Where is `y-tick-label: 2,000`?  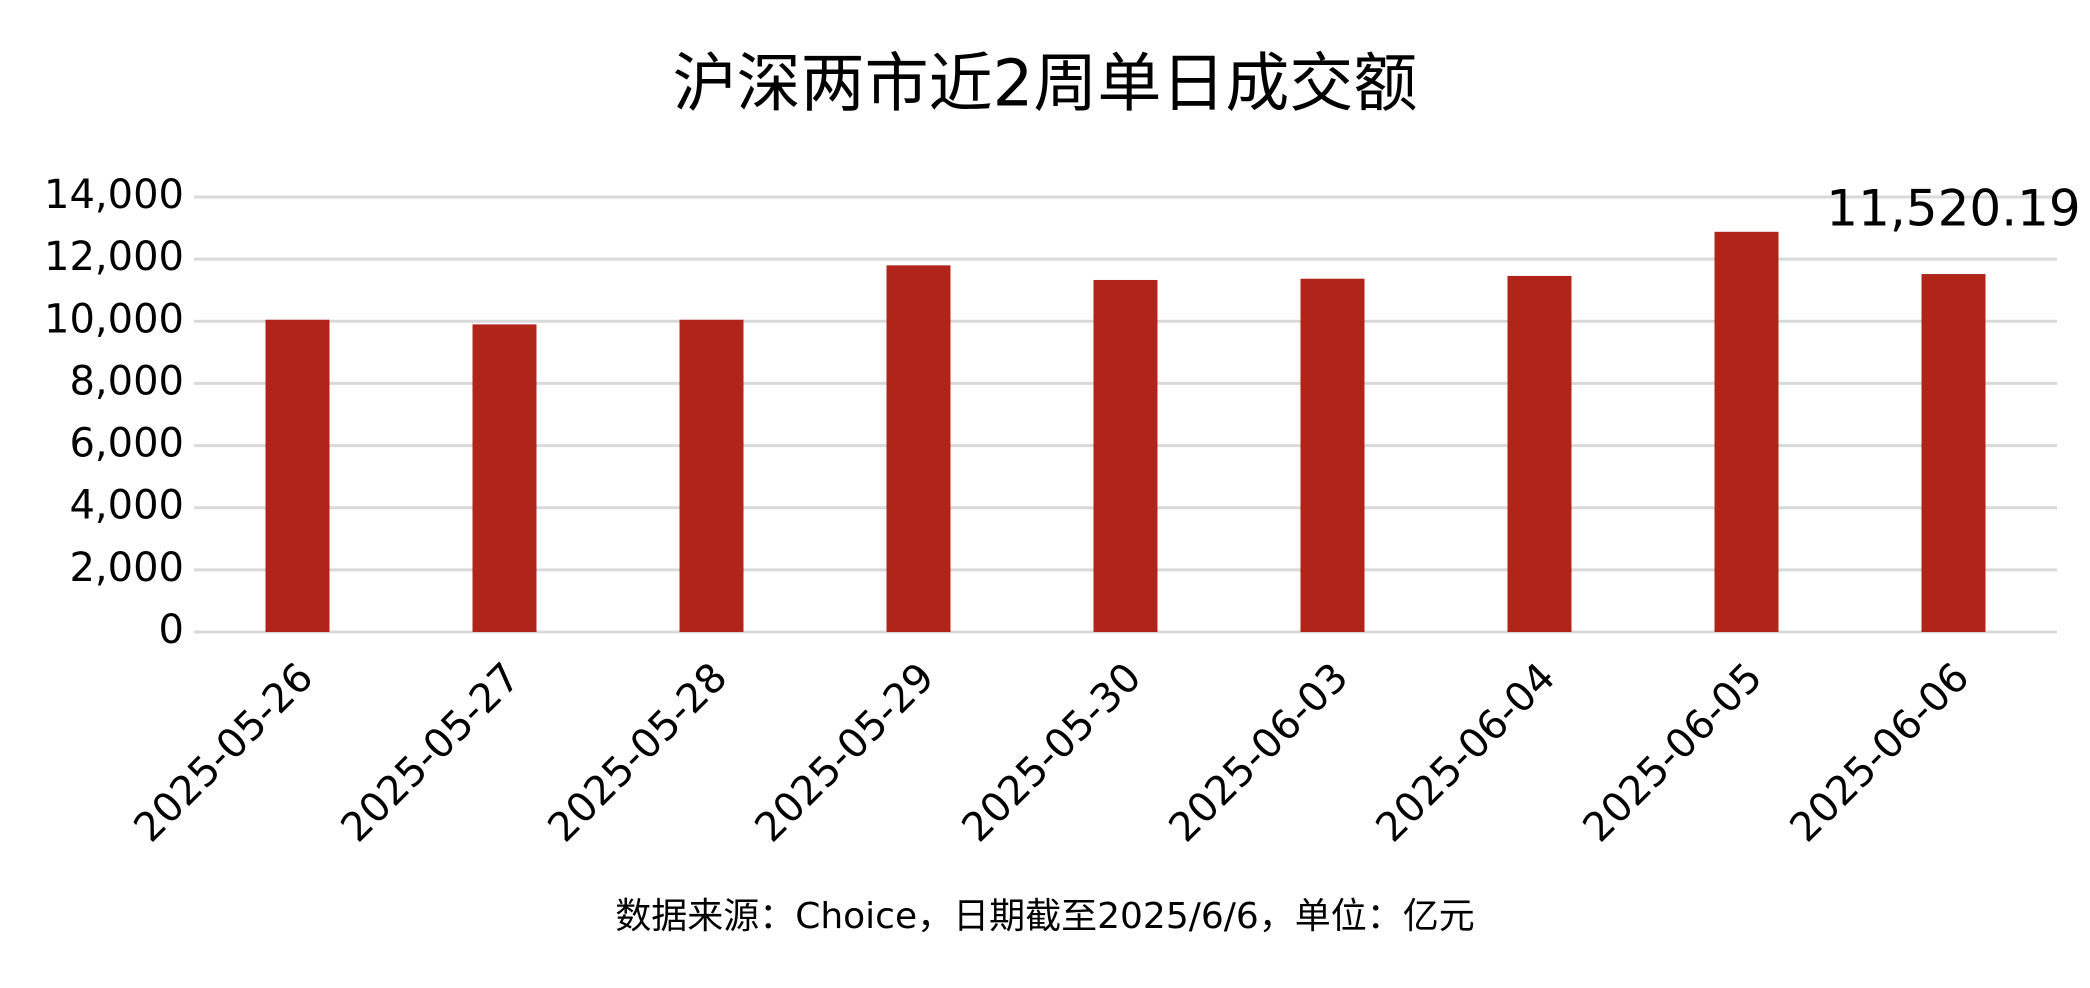
y-tick-label: 2,000 is located at coordinates (126, 568).